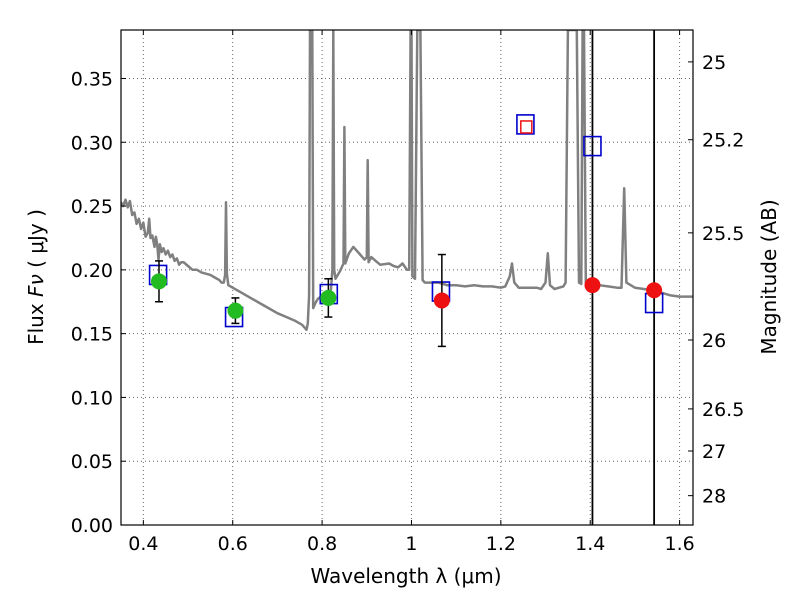 This screenshot has height=600, width=800. I want to click on right-tick-label: 28, so click(714, 497).